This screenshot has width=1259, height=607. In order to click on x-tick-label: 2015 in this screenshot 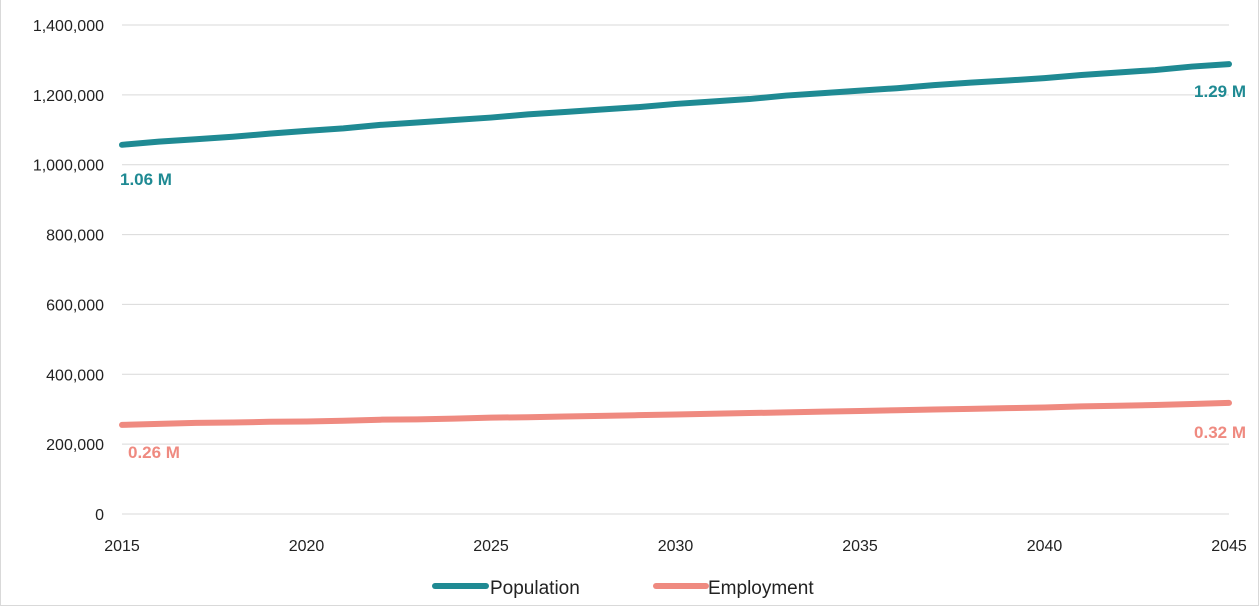, I will do `click(122, 546)`.